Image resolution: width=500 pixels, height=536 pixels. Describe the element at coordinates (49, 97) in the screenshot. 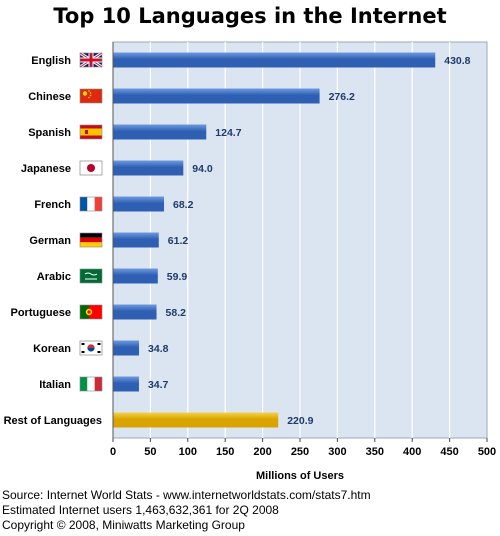

I see `category-label: Chinese` at that location.